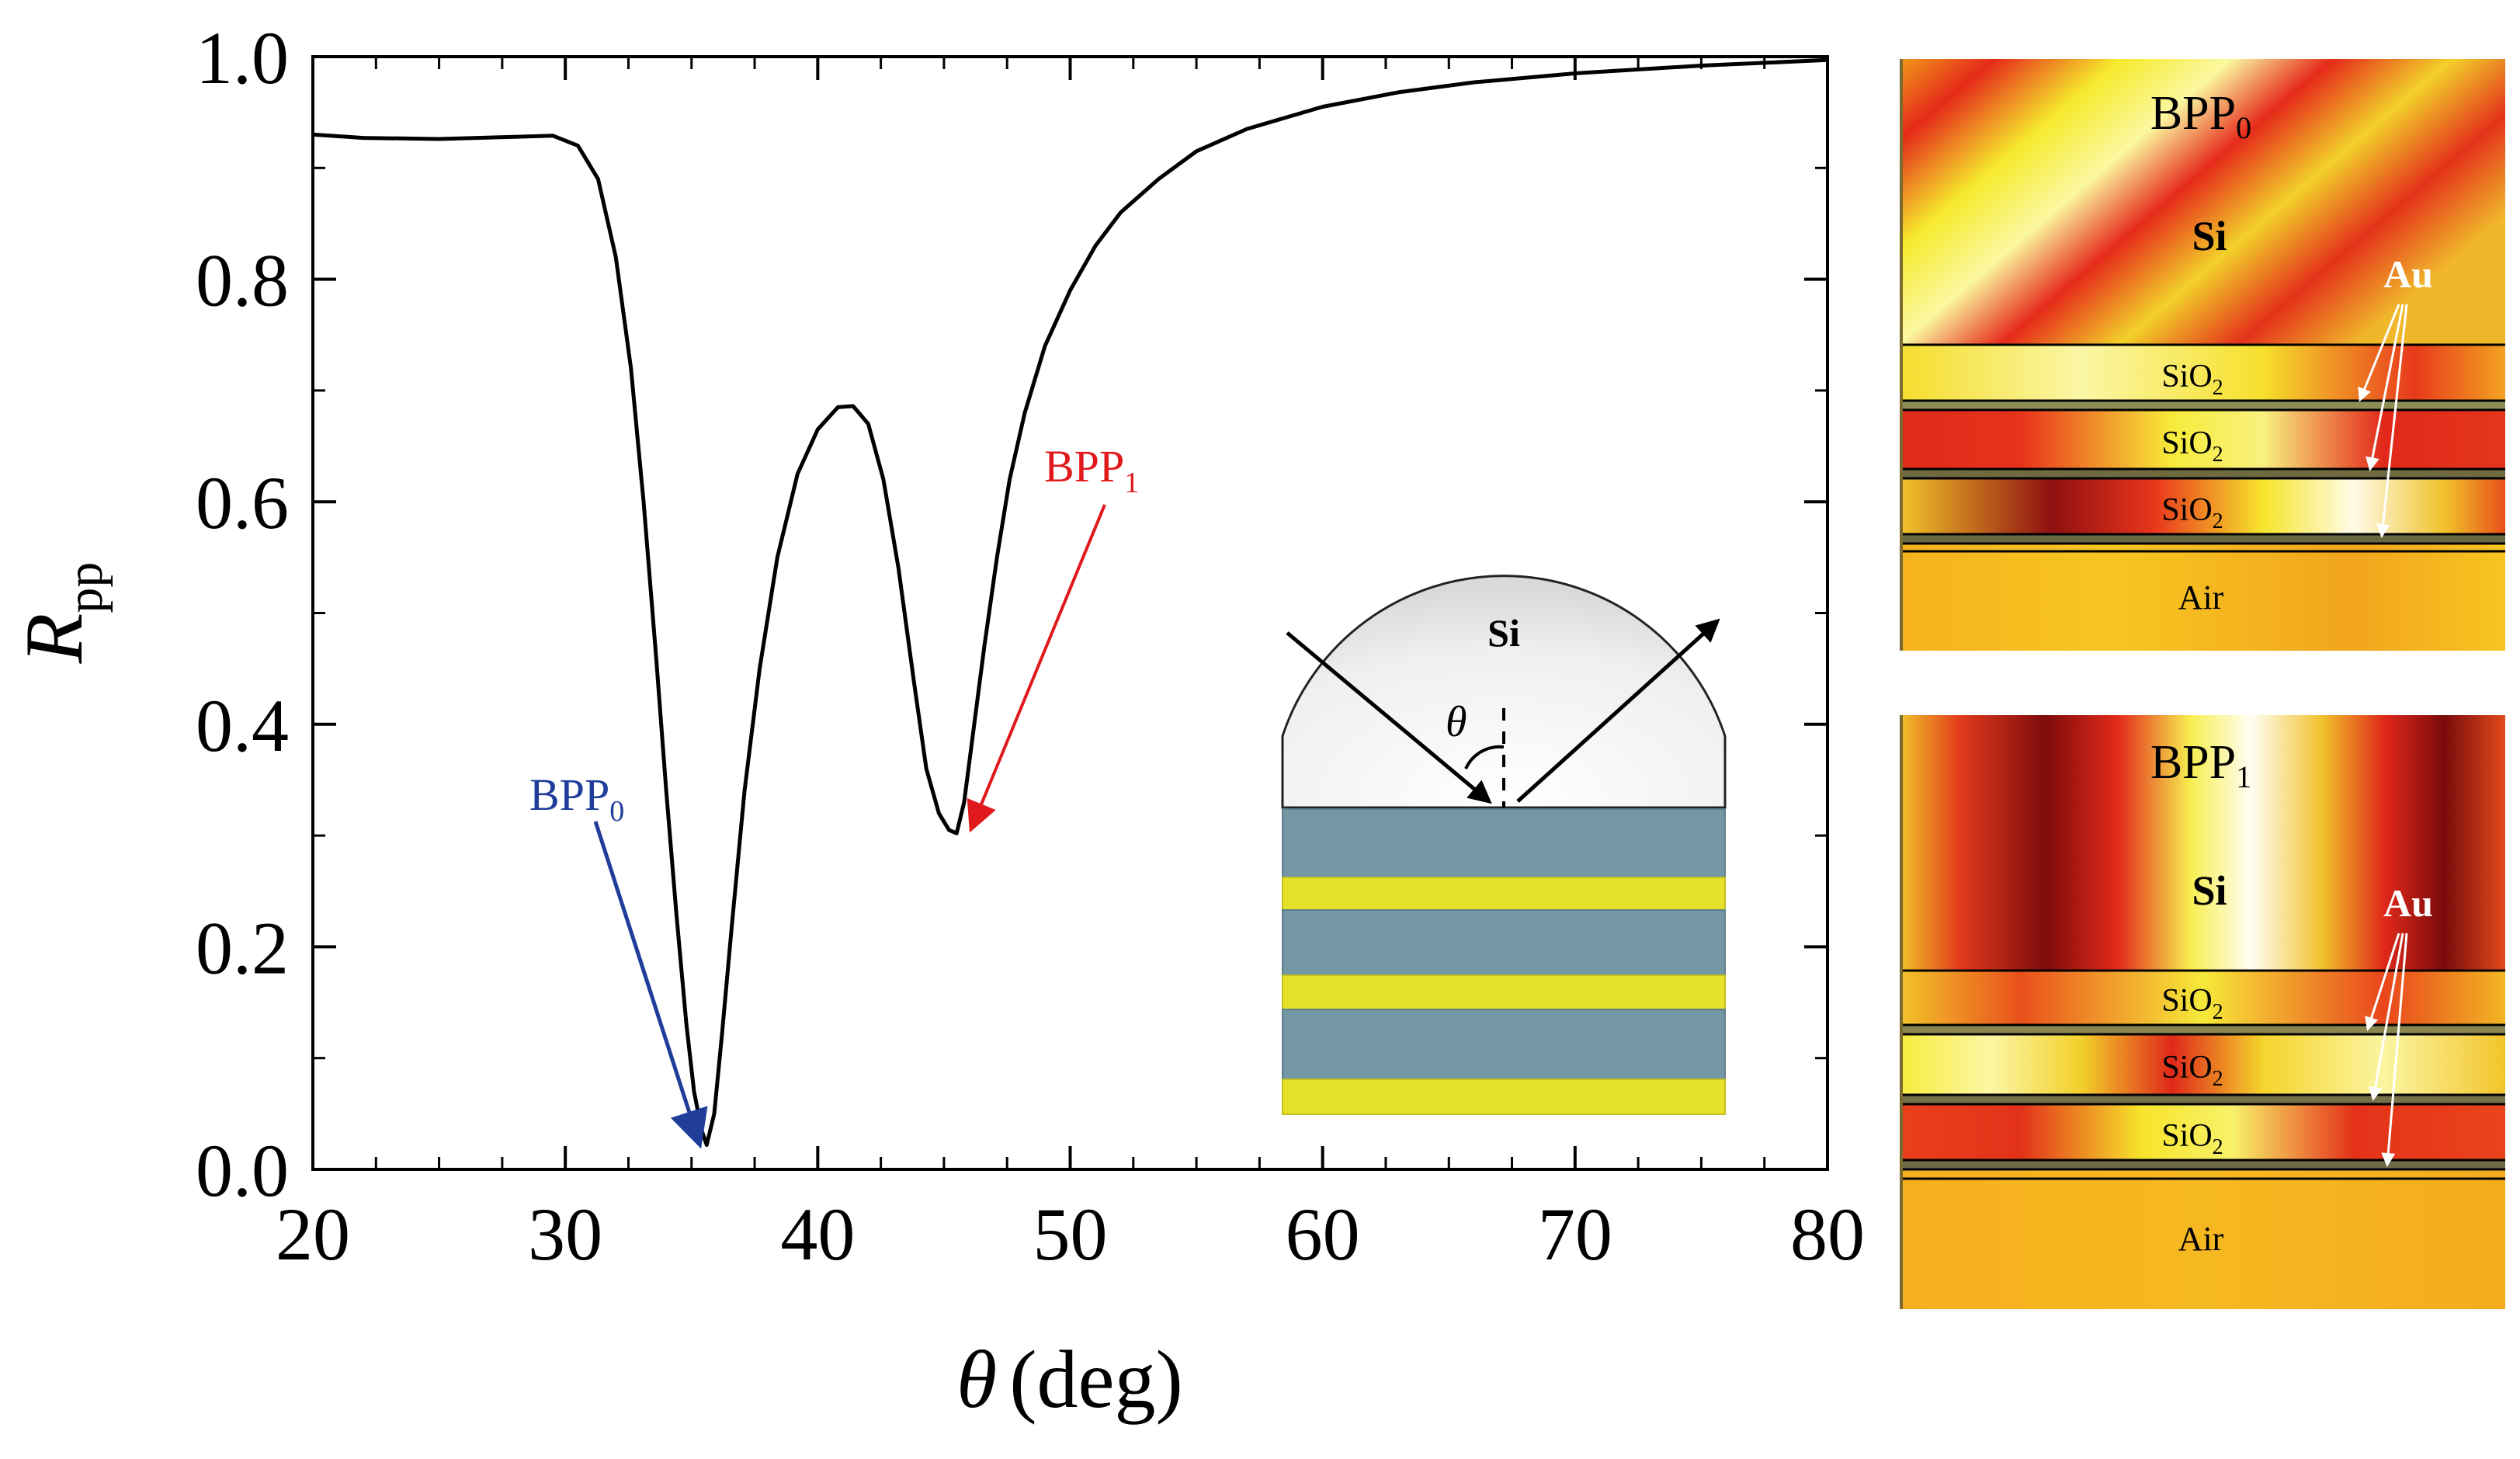  I want to click on field-map-bpp0: BPP0 Si Au SiO2 SiO2 SiO2 Air, so click(2202, 355).